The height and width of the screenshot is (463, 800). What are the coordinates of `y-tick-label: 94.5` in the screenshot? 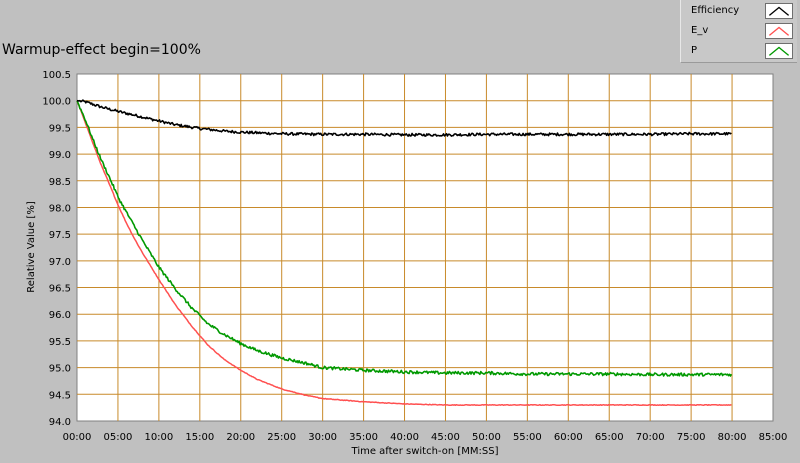 It's located at (60, 395).